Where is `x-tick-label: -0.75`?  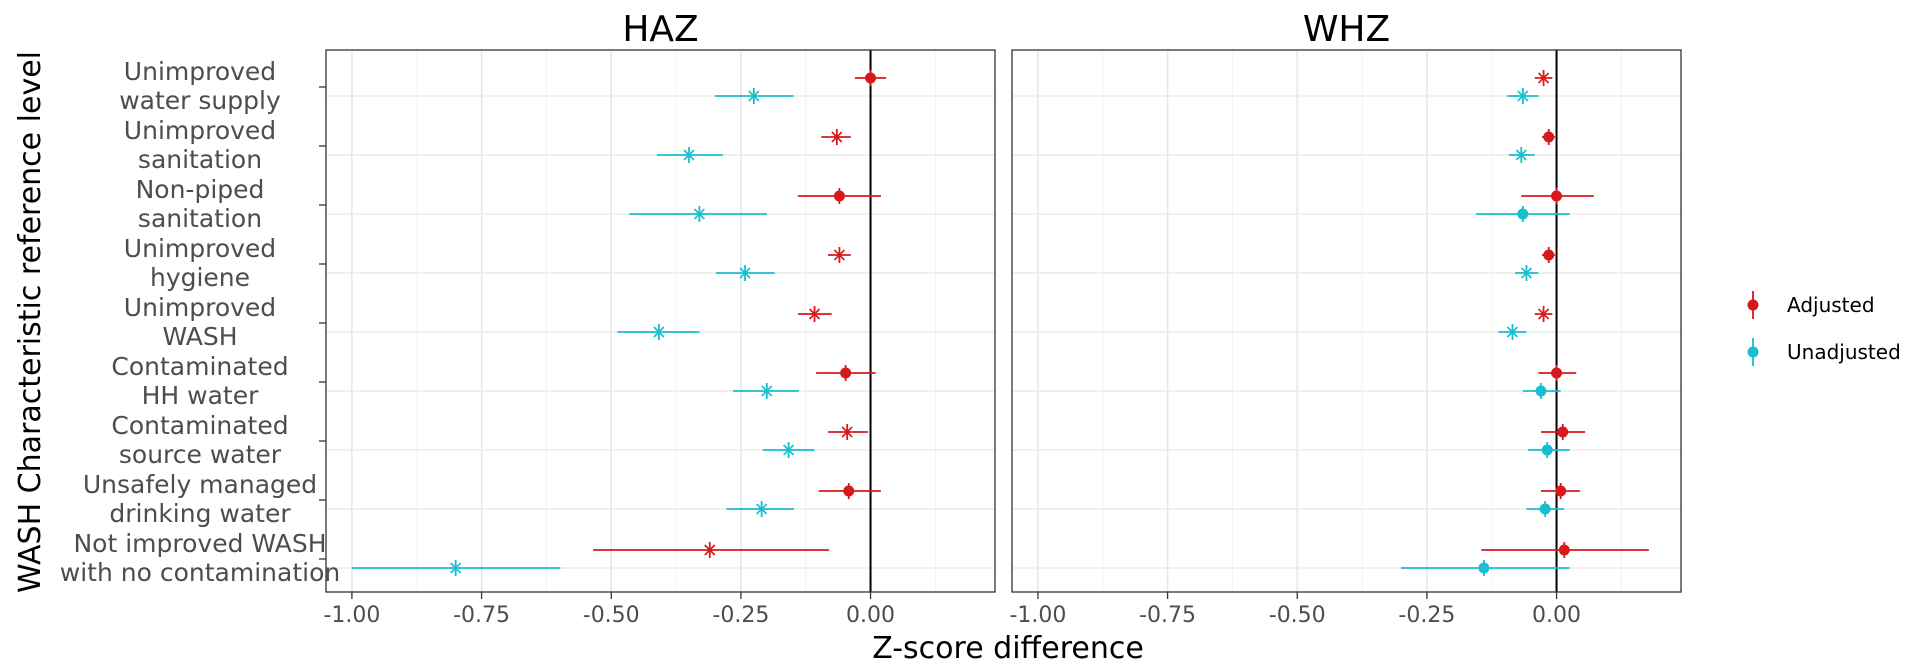
x-tick-label: -0.75 is located at coordinates (481, 615).